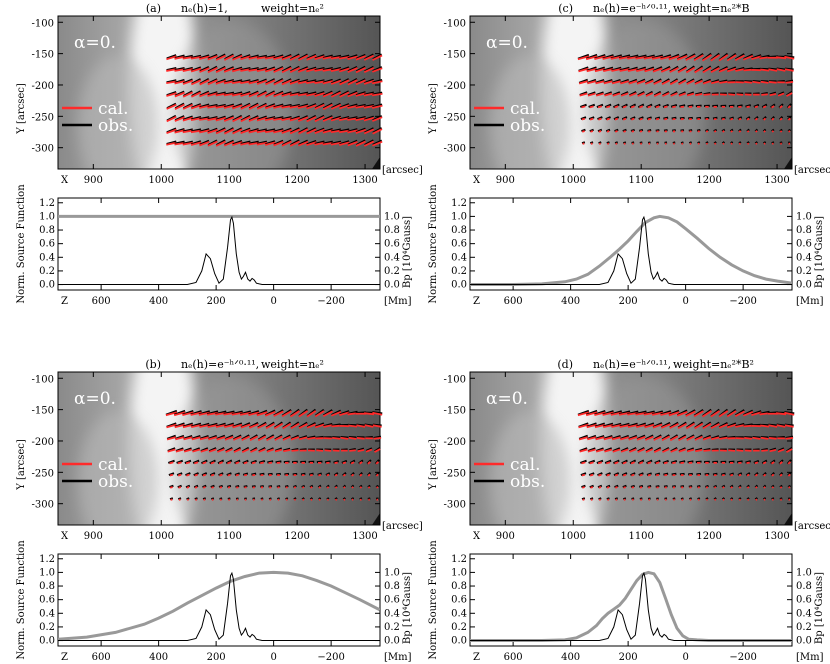  I want to click on x-axis-letter: Z, so click(64, 657).